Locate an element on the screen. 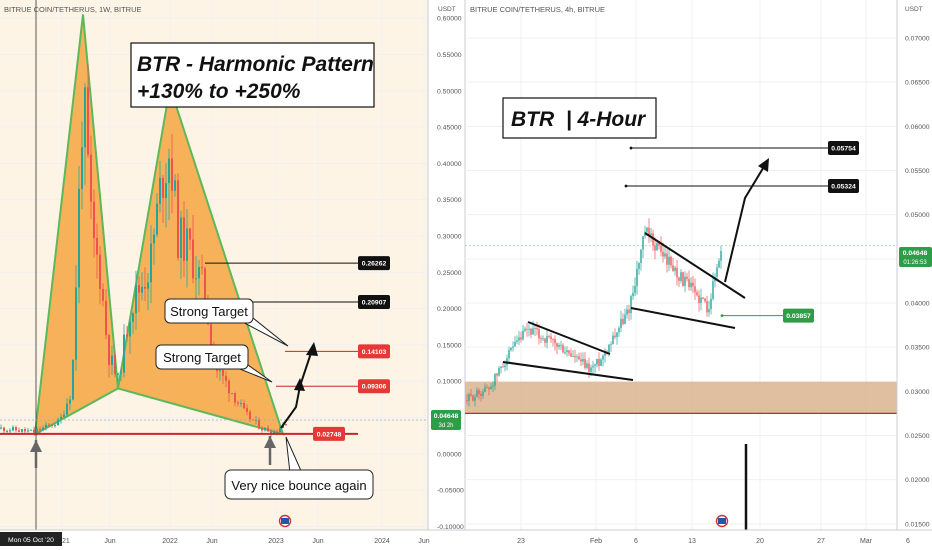 The height and width of the screenshot is (550, 932). right-symbol-header: BITRUE COIN/TETHERUS, 4h, BITRUE is located at coordinates (537, 9).